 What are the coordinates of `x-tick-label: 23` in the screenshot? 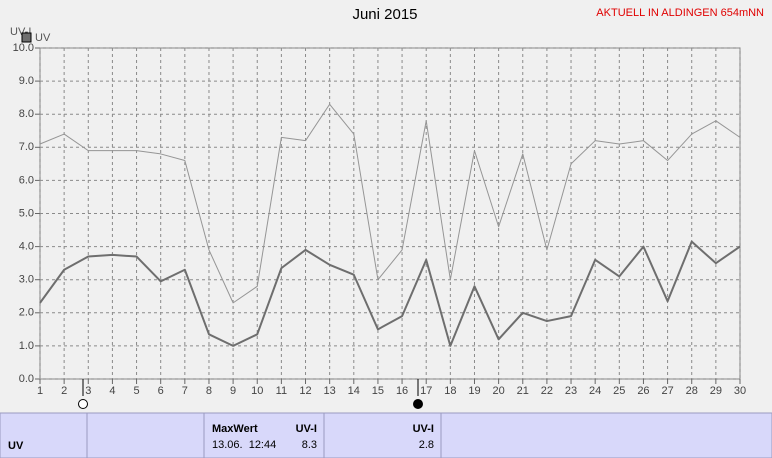 It's located at (571, 391).